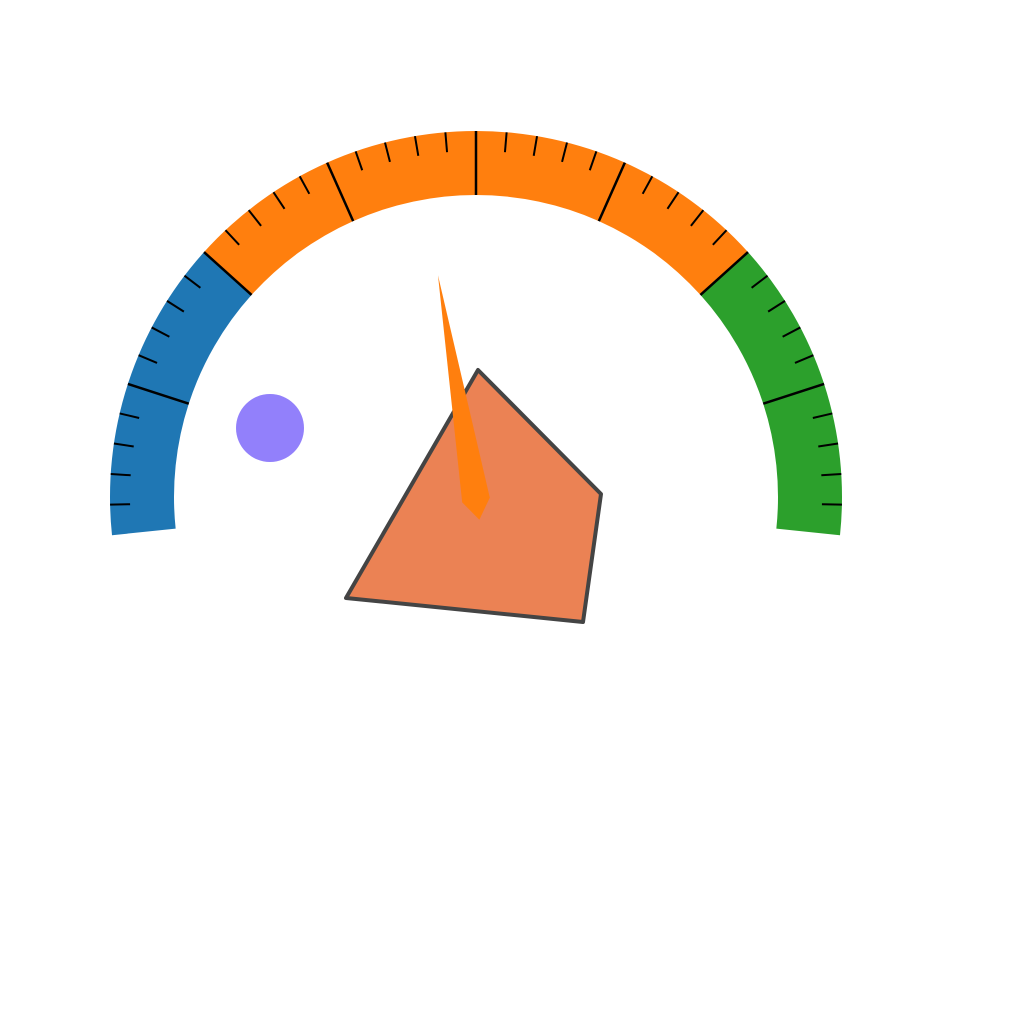 The width and height of the screenshot is (1024, 1024). I want to click on gauge-band-low, so click(181, 394).